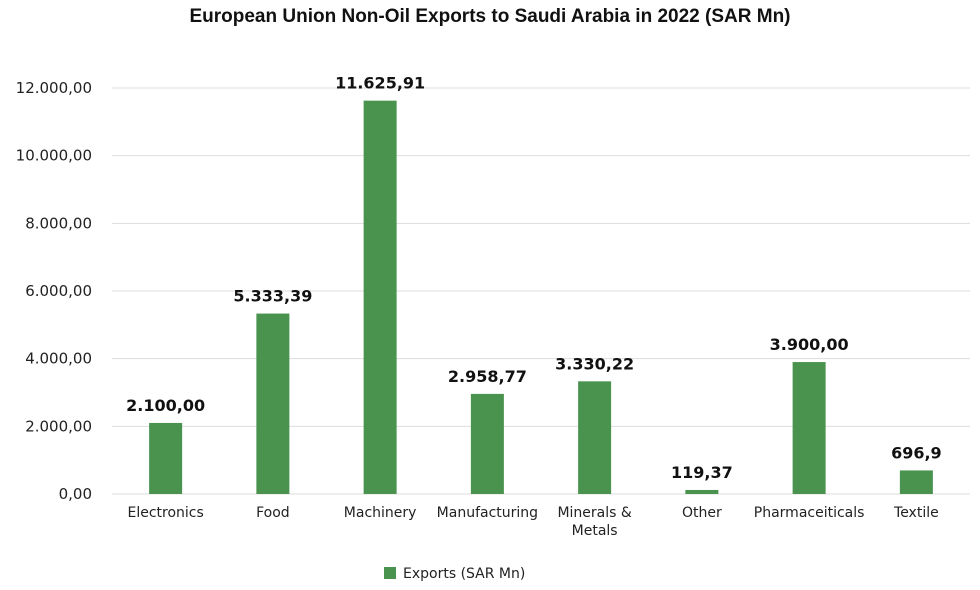 Image resolution: width=980 pixels, height=590 pixels. Describe the element at coordinates (594, 522) in the screenshot. I see `x-tick-label: Minerals & Metals` at that location.